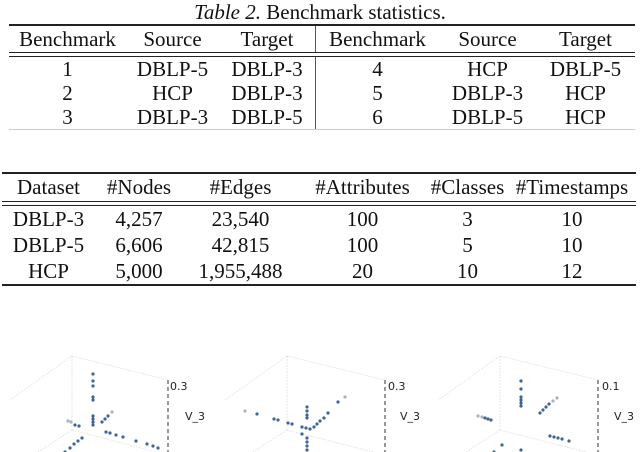  What do you see at coordinates (319, 219) in the screenshot?
I see `table-row: DBLP-3 4,257 23,540 100 3 10` at bounding box center [319, 219].